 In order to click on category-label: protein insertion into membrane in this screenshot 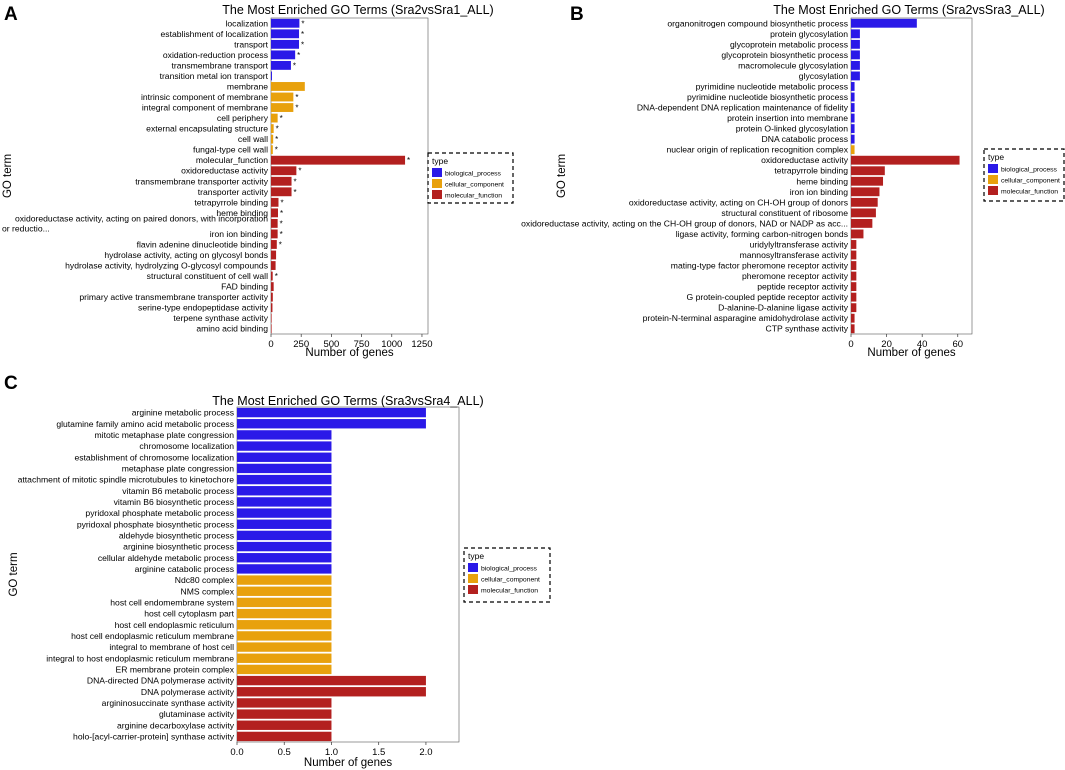, I will do `click(787, 118)`.